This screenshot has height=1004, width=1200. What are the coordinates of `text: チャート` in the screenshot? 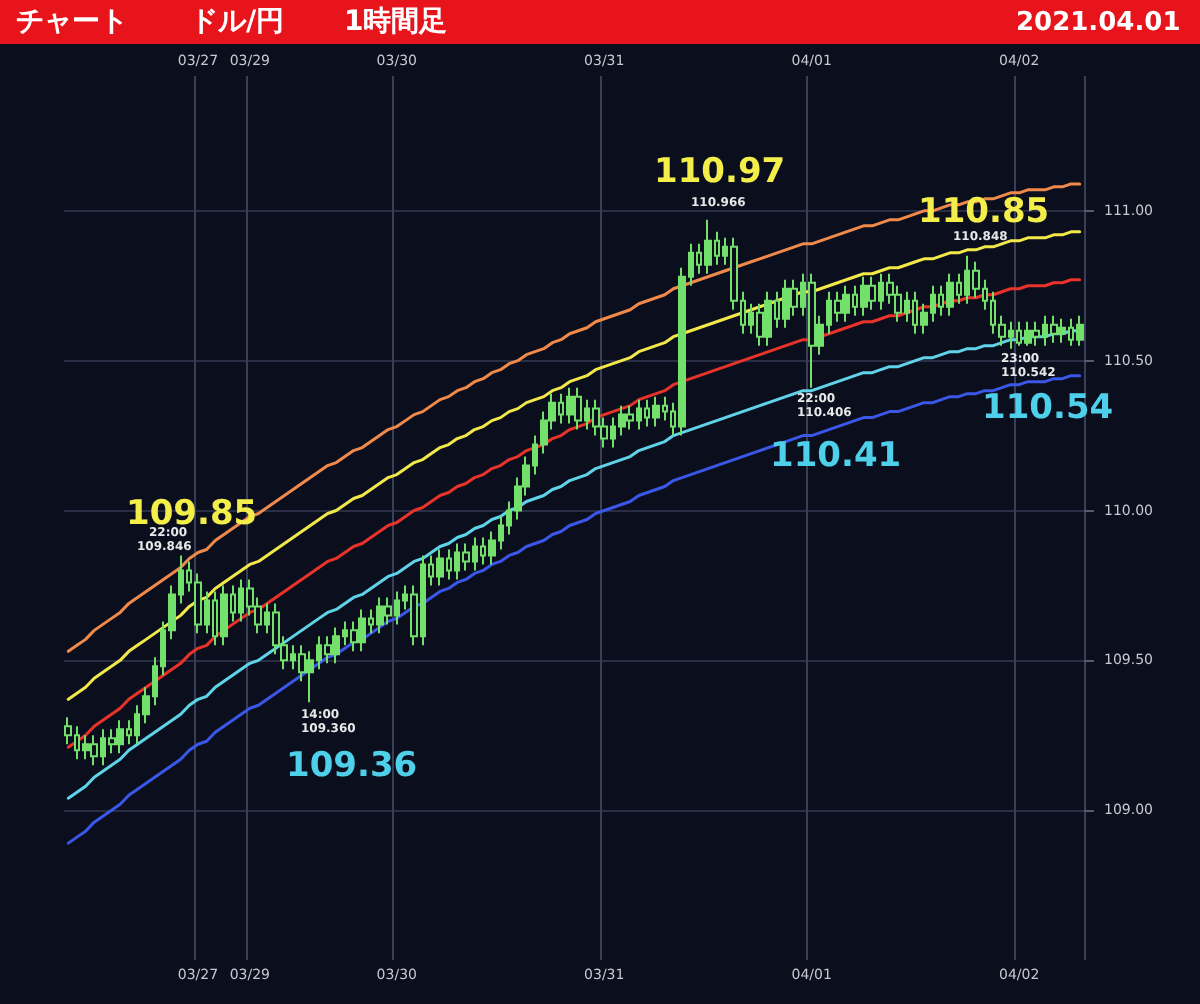 It's located at (72, 22).